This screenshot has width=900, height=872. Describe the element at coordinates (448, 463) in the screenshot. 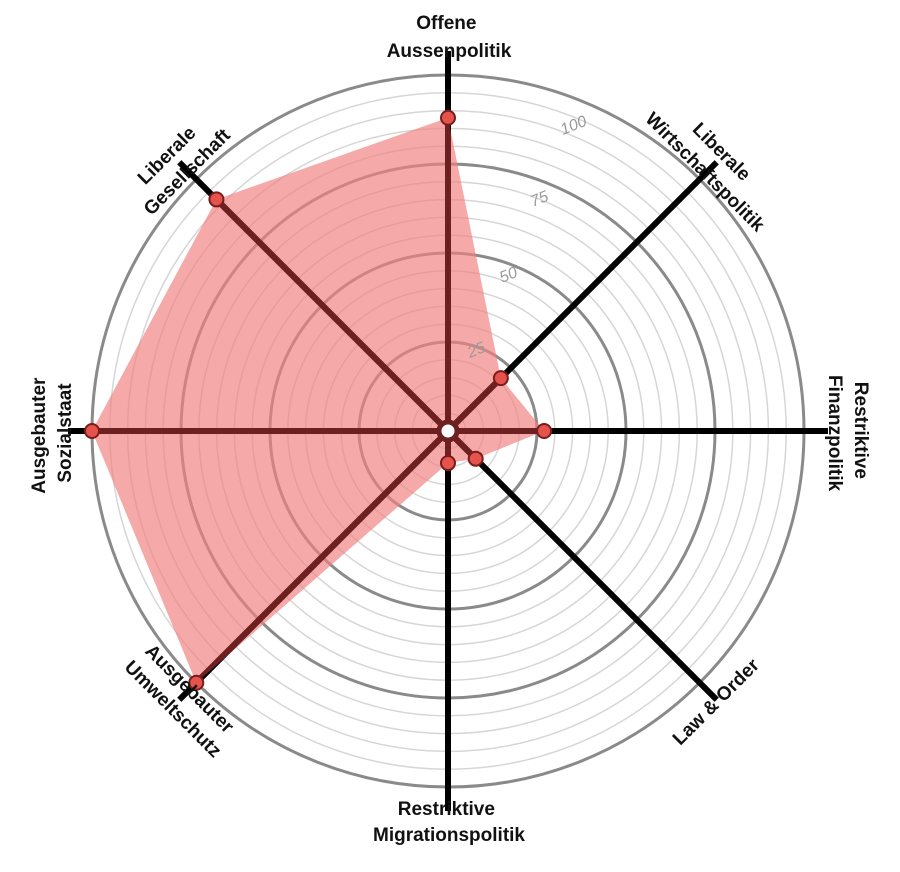

I see `data-point-restriktive_migrationspolitik` at that location.